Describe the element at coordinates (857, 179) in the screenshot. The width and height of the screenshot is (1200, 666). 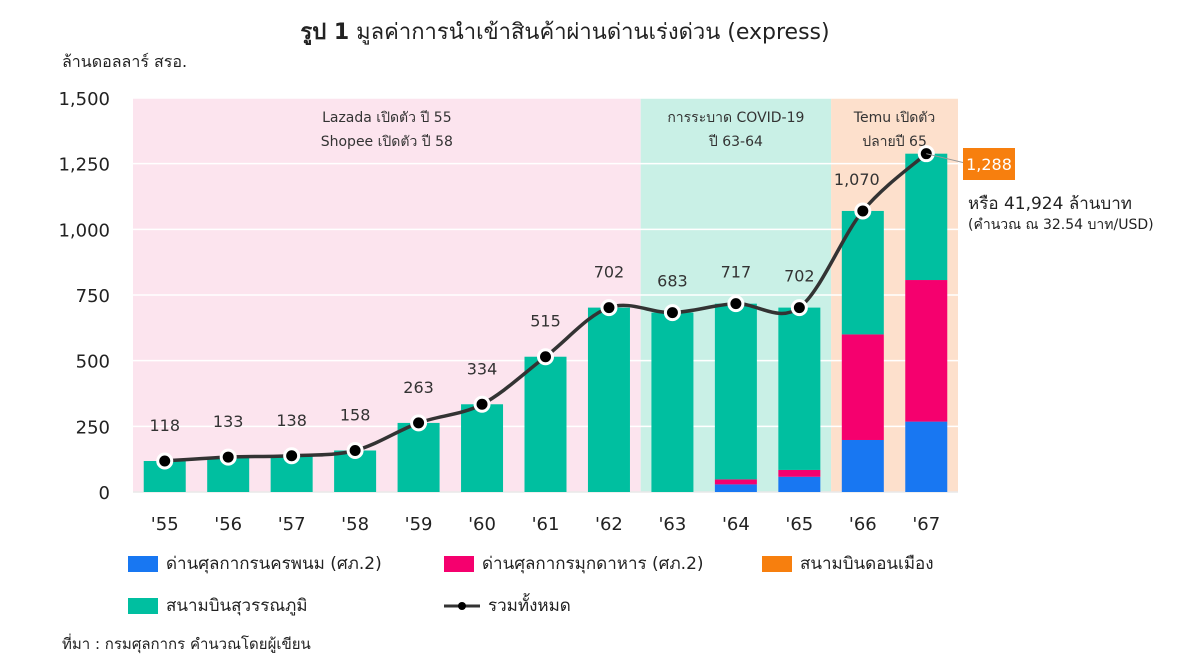
I see `data-label: 1,070` at that location.